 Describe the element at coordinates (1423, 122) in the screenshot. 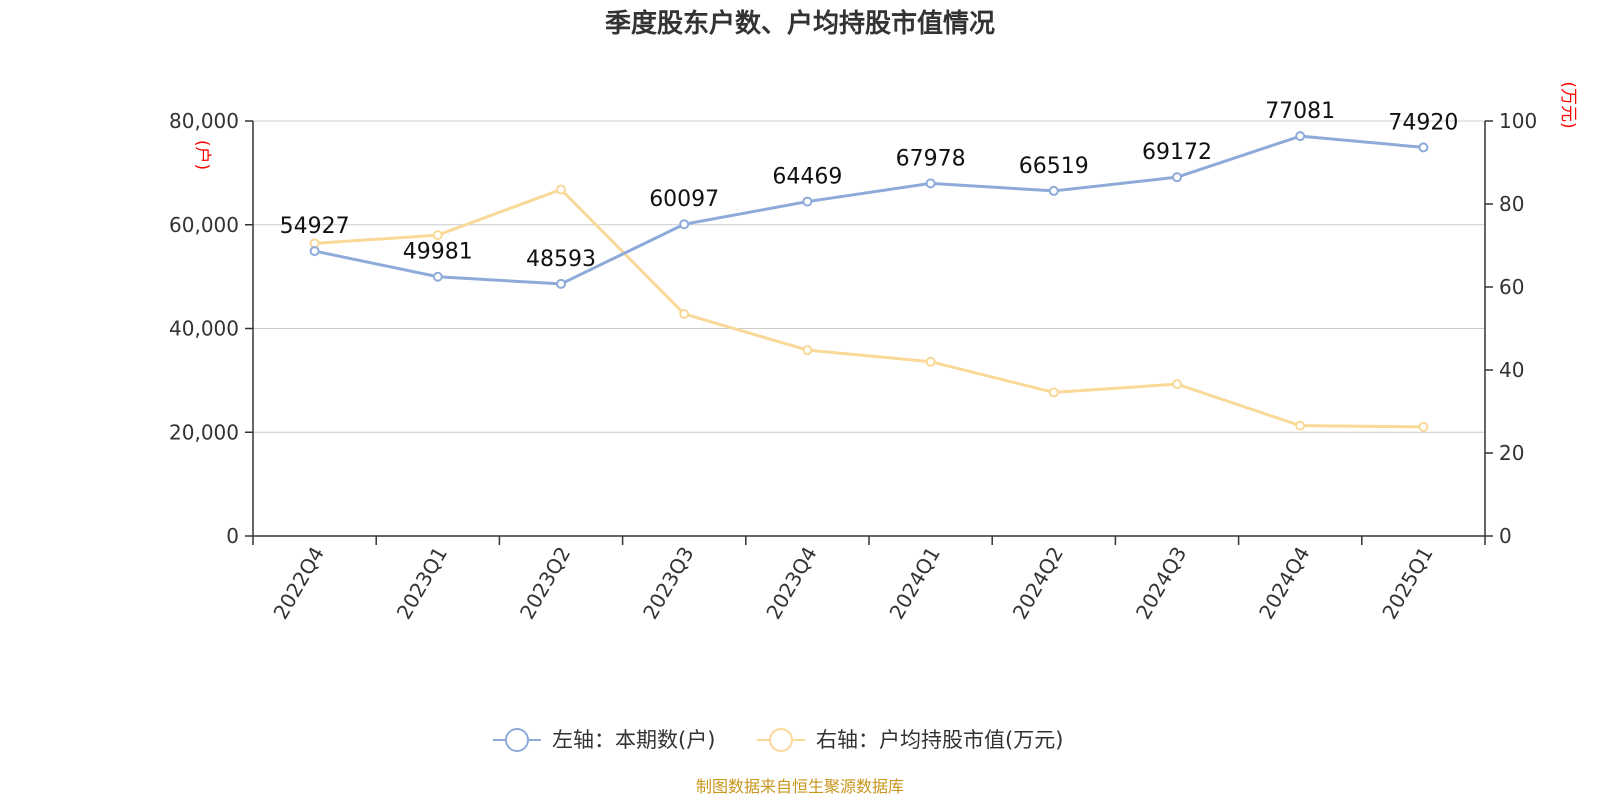

I see `data-label: 74920` at that location.